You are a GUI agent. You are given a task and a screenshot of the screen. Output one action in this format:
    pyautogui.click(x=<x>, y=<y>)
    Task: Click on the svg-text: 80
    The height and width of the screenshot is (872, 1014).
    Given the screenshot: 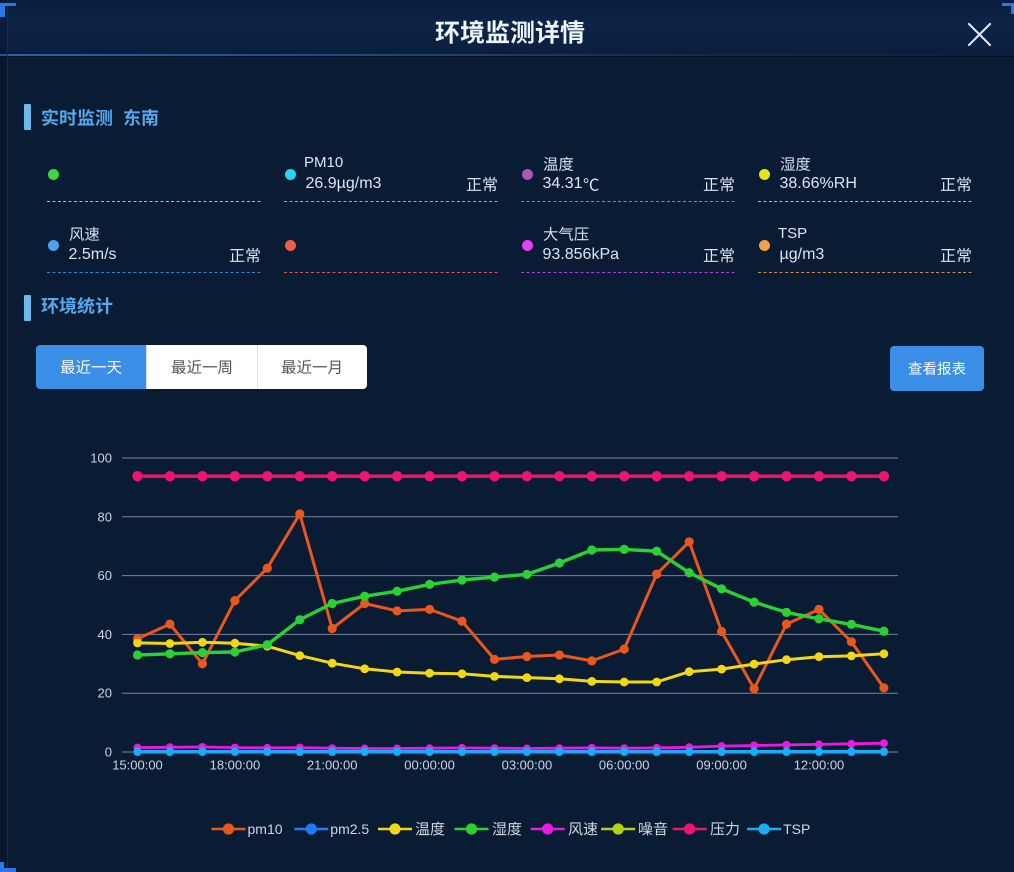 What is the action you would take?
    pyautogui.click(x=105, y=516)
    